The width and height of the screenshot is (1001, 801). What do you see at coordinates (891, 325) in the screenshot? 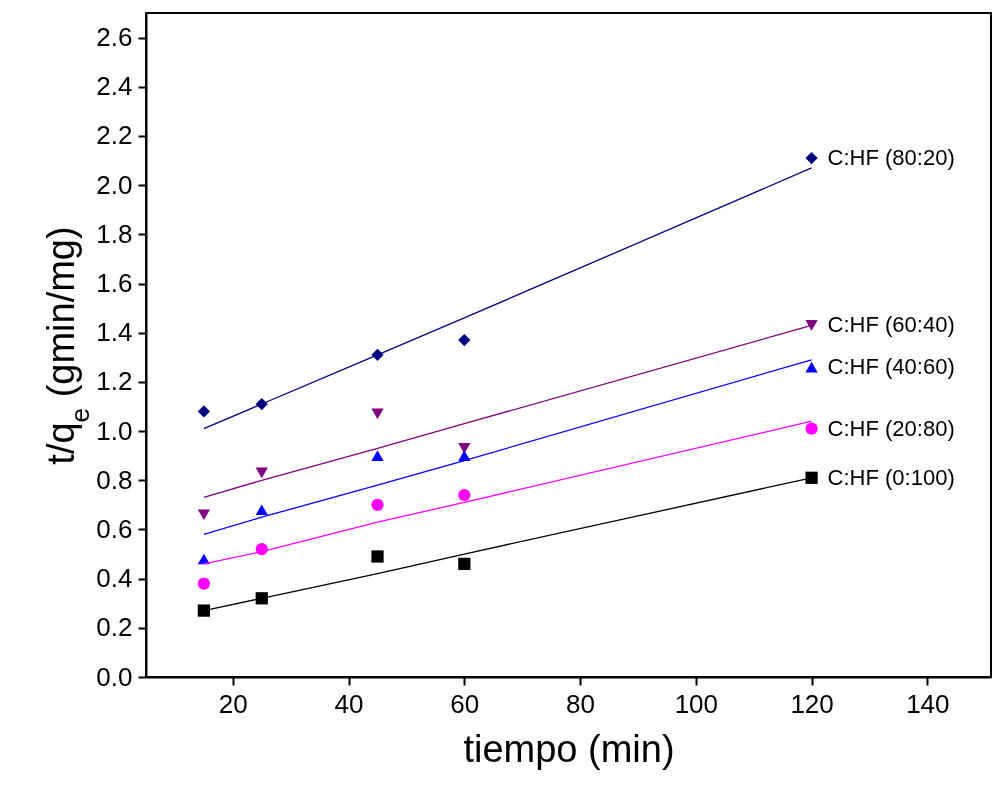
I see `series-label: C:HF (60:40)` at bounding box center [891, 325].